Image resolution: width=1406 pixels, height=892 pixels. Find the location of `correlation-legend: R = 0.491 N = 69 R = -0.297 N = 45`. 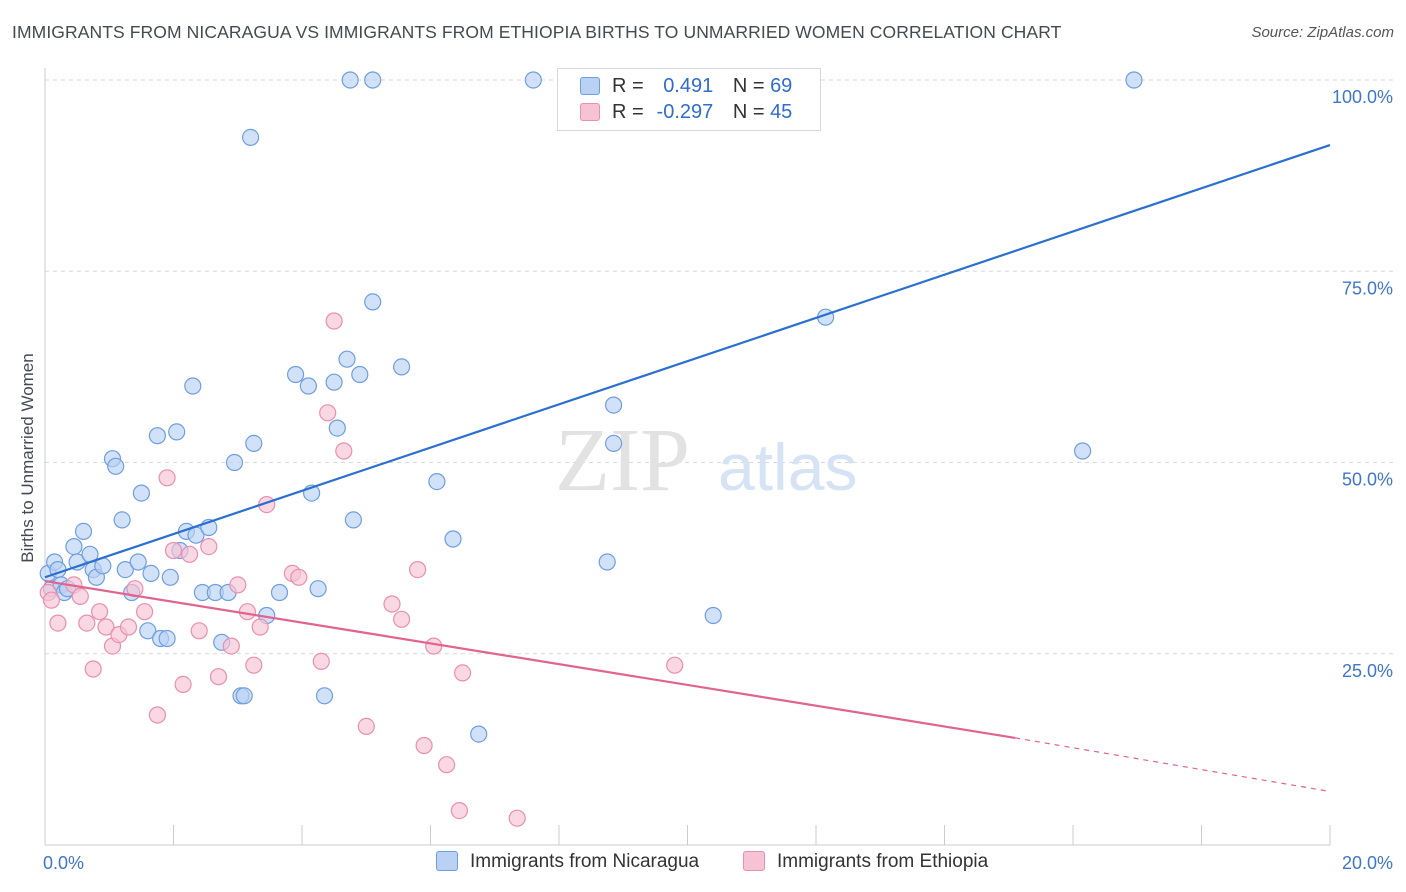

correlation-legend: R = 0.491 N = 69 R = -0.297 N = 45 is located at coordinates (689, 99).